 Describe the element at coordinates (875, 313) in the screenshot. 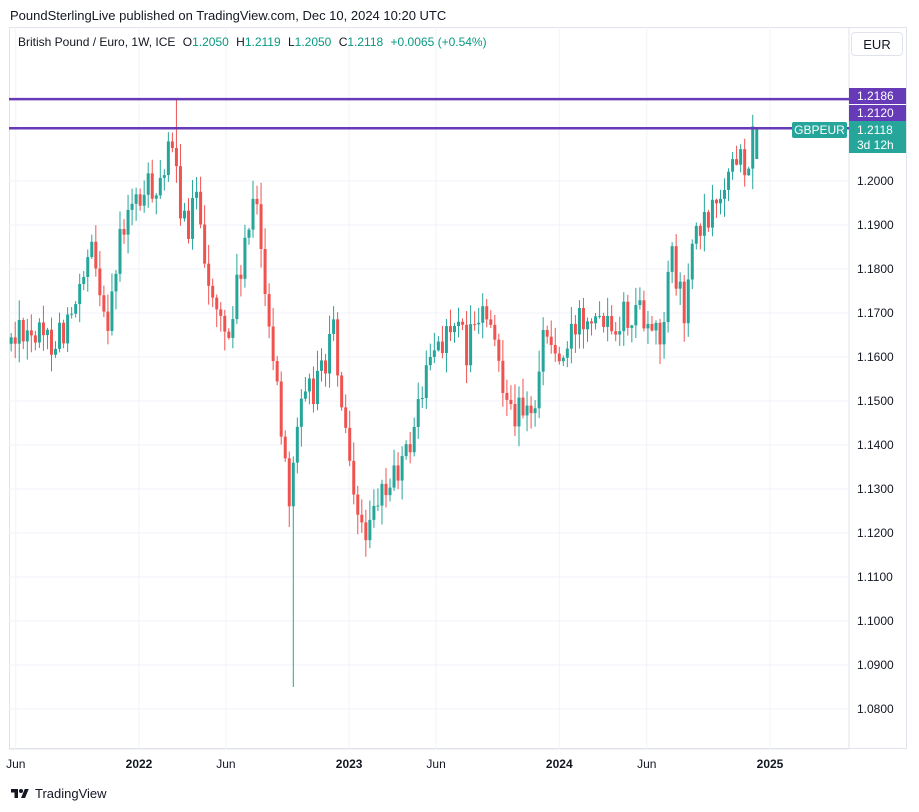

I see `y-tick-label: 1.1700` at that location.